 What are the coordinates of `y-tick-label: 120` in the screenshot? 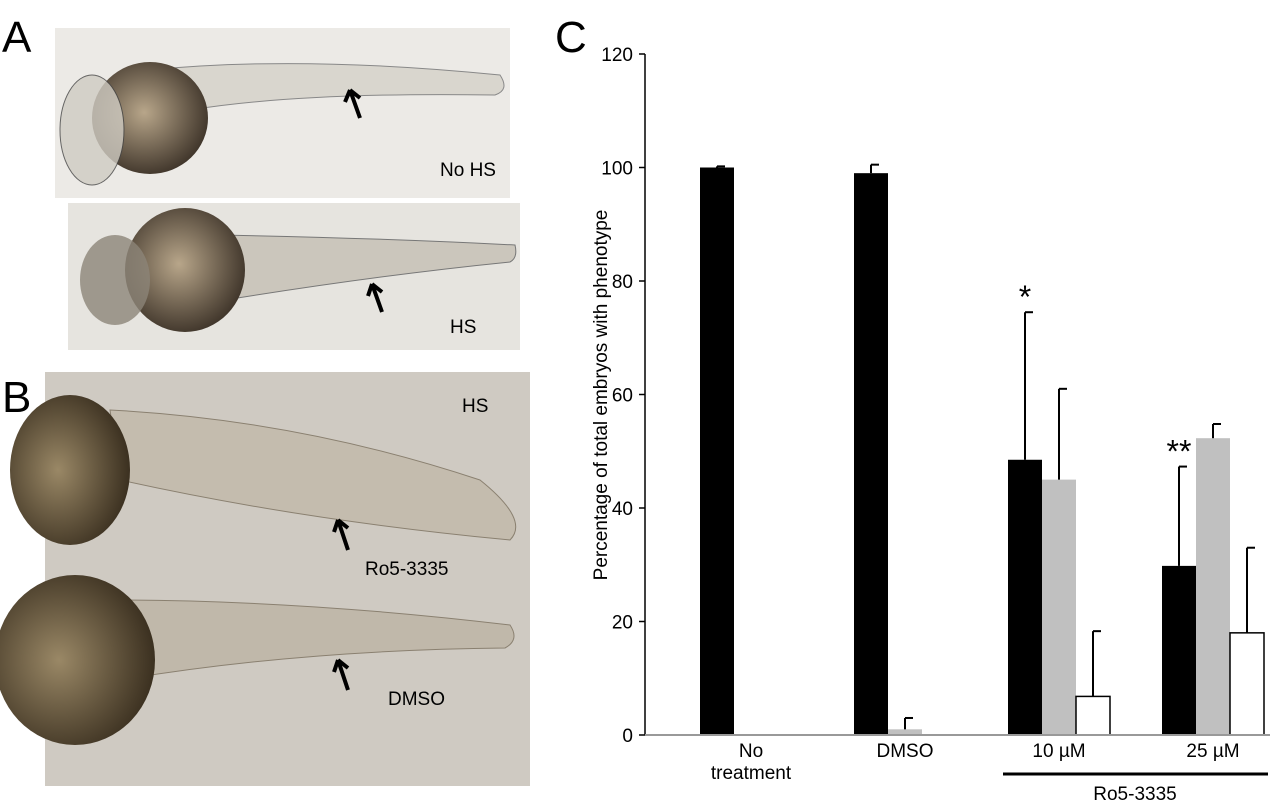 It's located at (617, 55).